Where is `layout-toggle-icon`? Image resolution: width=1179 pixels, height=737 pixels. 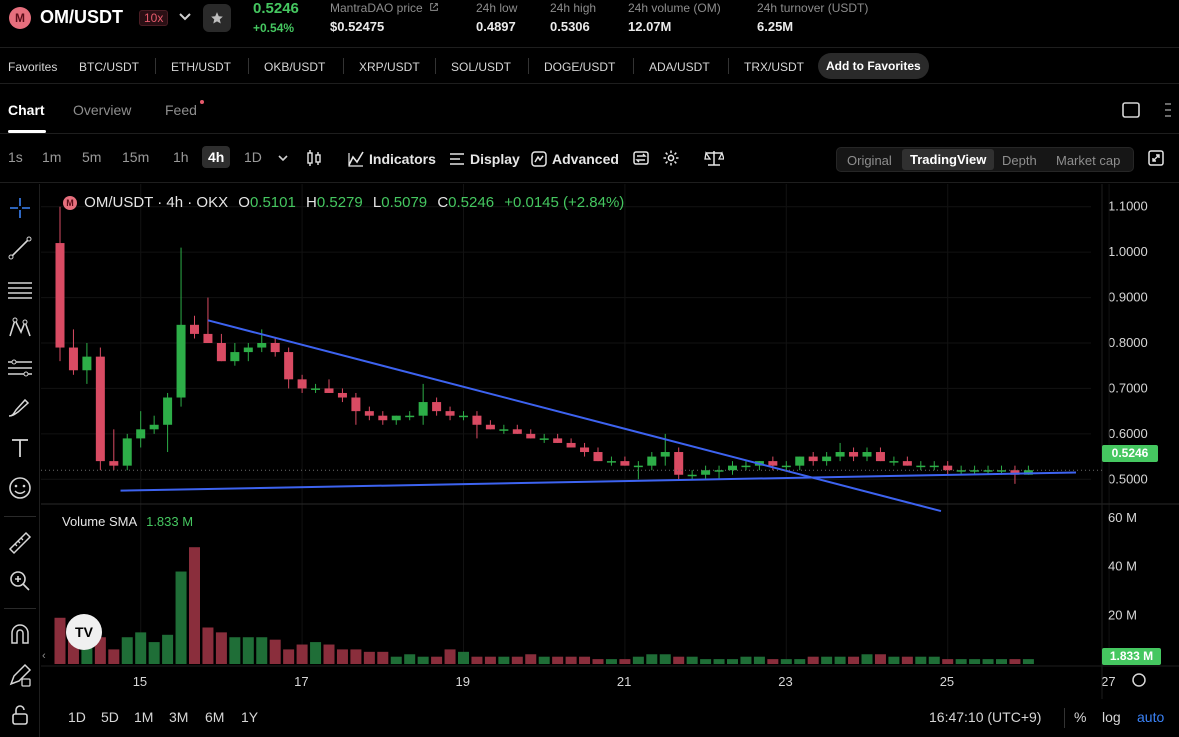
layout-toggle-icon is located at coordinates (1131, 110).